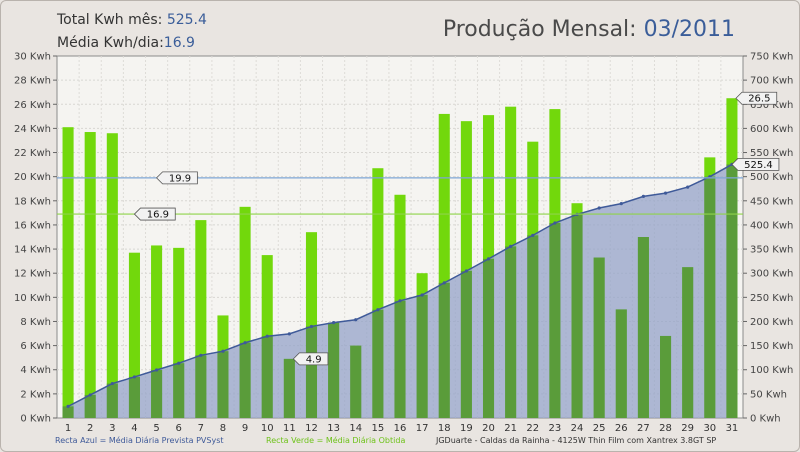 This screenshot has width=800, height=452. Describe the element at coordinates (32, 153) in the screenshot. I see `y-tick-label: 22 Kwh` at that location.